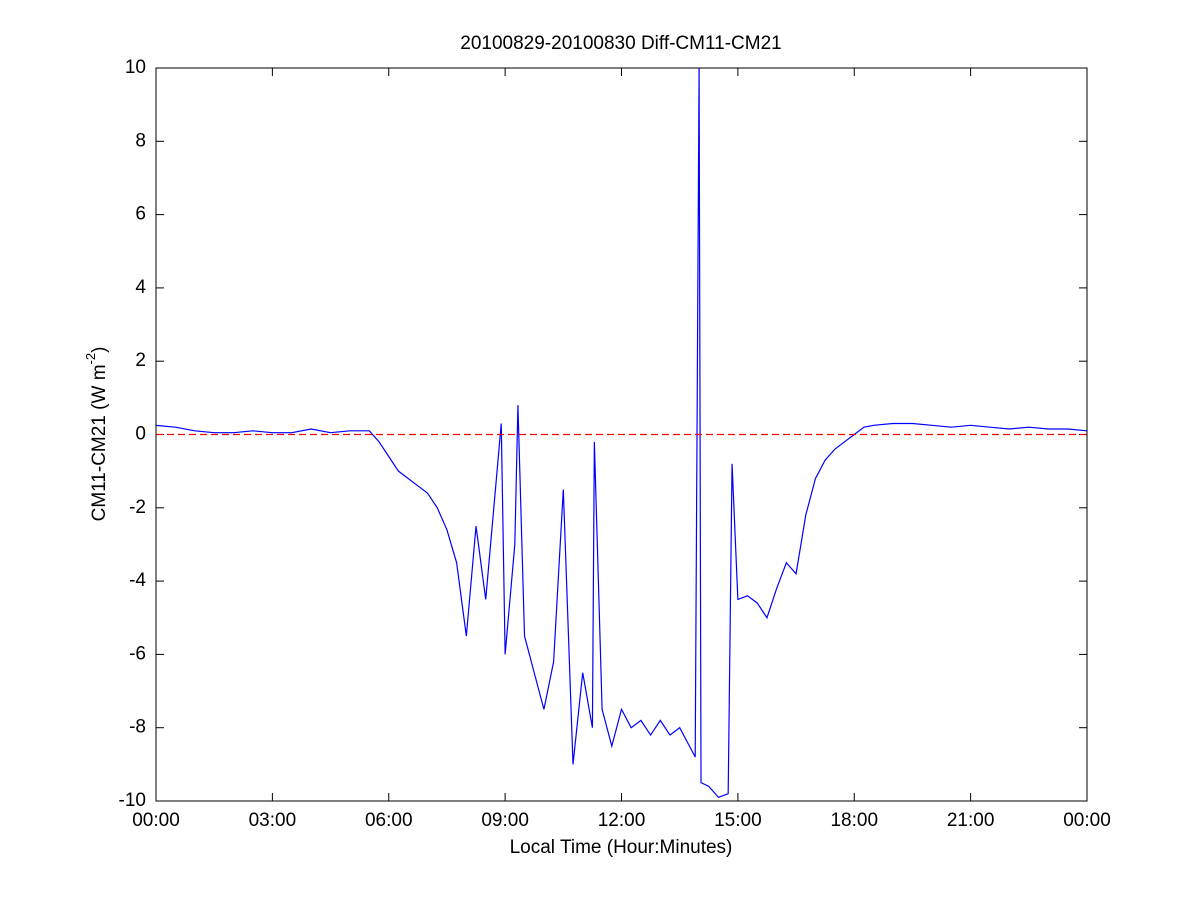  What do you see at coordinates (505, 820) in the screenshot?
I see `x-tick-label: 09:00` at bounding box center [505, 820].